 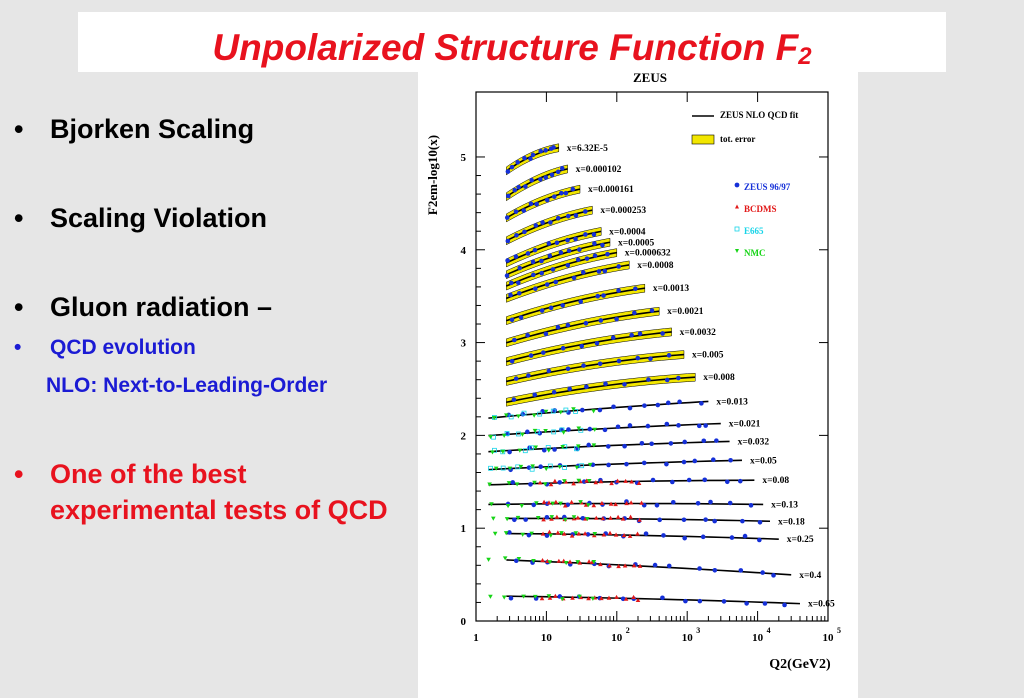 I want to click on y-tick-label: 5, so click(x=464, y=158).